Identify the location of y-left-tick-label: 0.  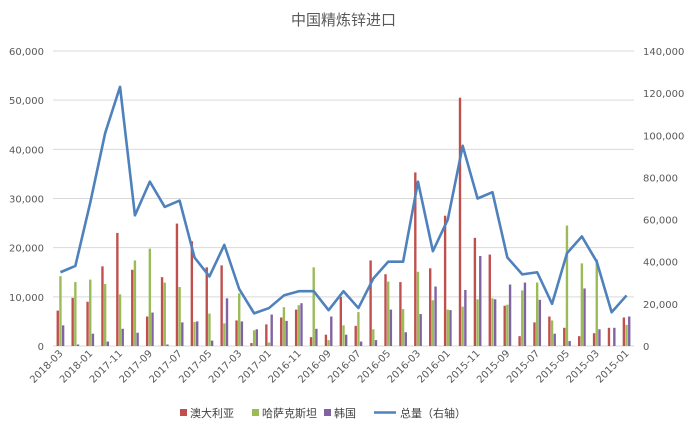
(41, 347).